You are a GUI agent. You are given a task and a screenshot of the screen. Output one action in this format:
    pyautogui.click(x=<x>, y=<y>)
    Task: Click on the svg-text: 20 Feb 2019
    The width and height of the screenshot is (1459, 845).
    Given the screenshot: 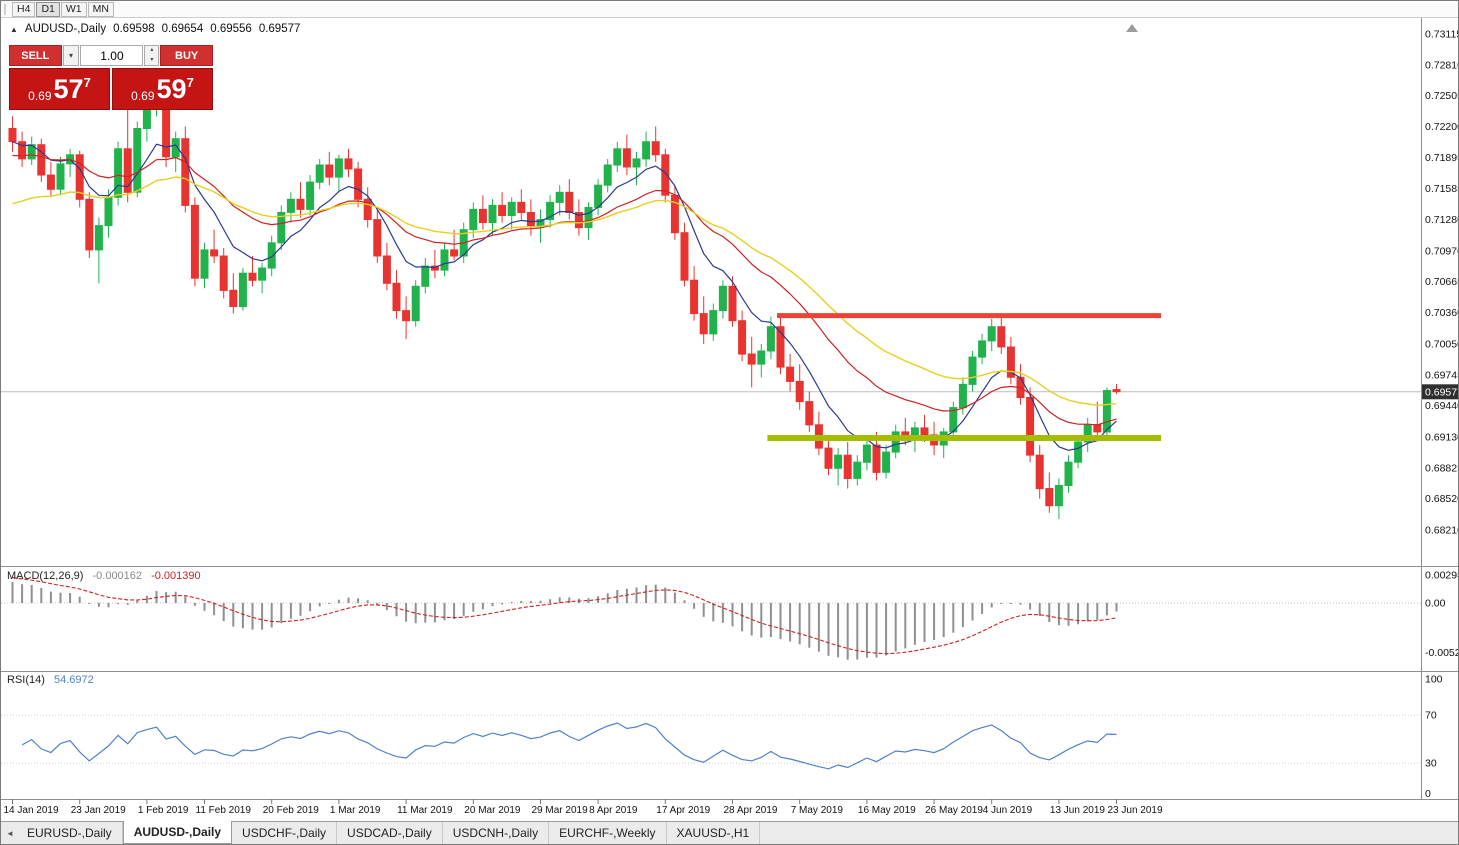 What is the action you would take?
    pyautogui.click(x=291, y=810)
    